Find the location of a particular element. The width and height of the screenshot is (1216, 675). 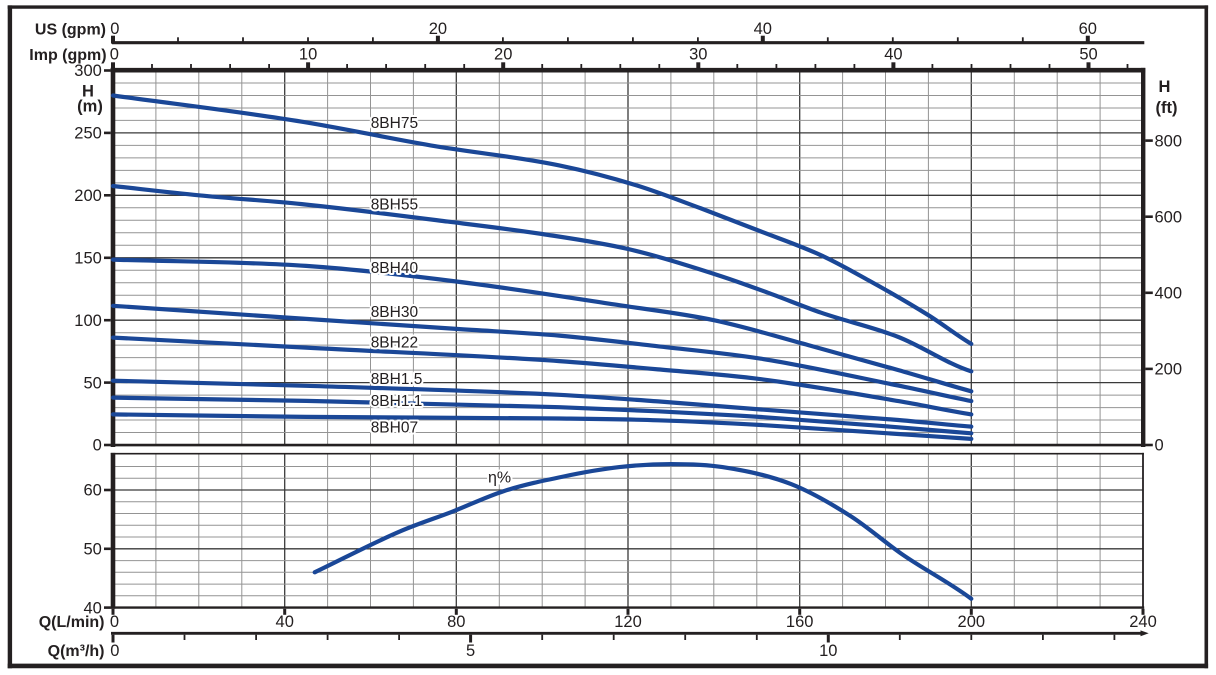

svg-text: (ft) is located at coordinates (1167, 108).